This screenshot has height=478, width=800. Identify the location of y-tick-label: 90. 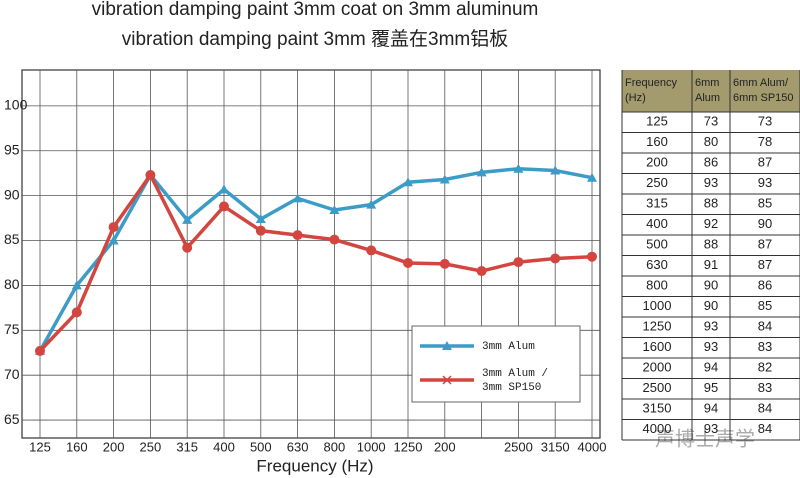
(12, 194).